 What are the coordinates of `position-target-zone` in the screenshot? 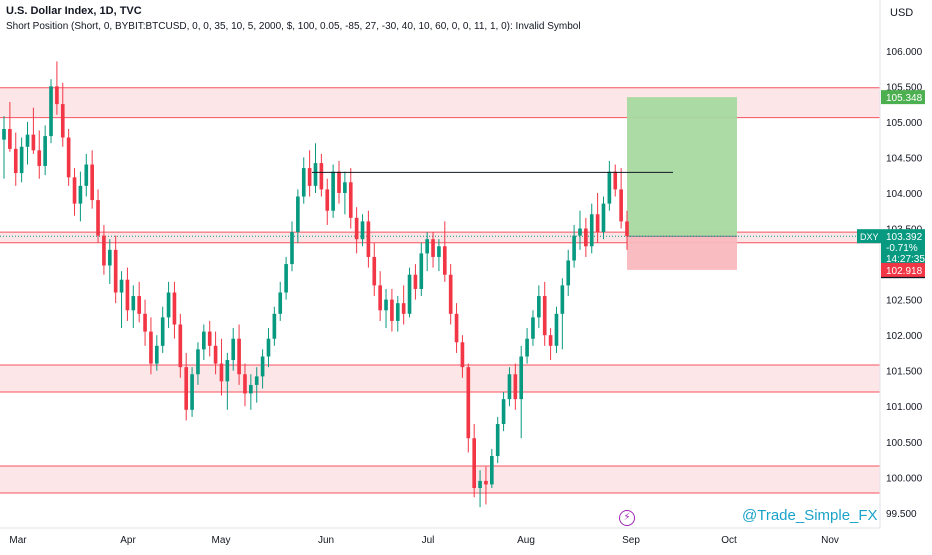 It's located at (682, 167).